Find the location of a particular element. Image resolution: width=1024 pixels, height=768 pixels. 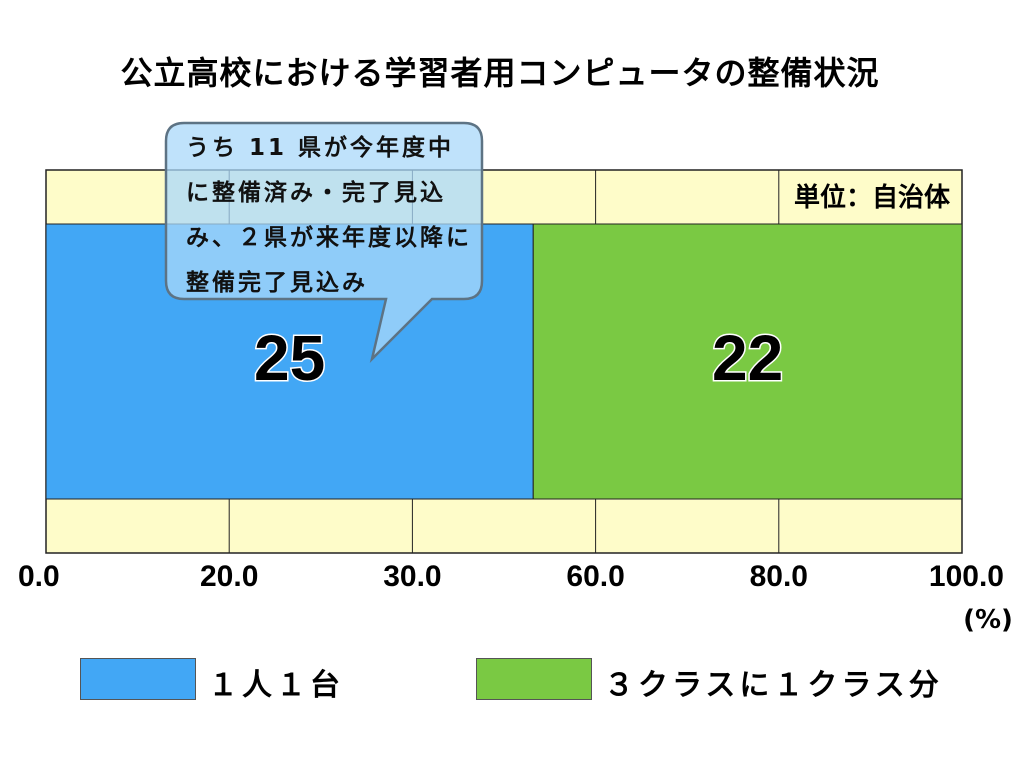

x-tick-label: 80.0 is located at coordinates (779, 576).